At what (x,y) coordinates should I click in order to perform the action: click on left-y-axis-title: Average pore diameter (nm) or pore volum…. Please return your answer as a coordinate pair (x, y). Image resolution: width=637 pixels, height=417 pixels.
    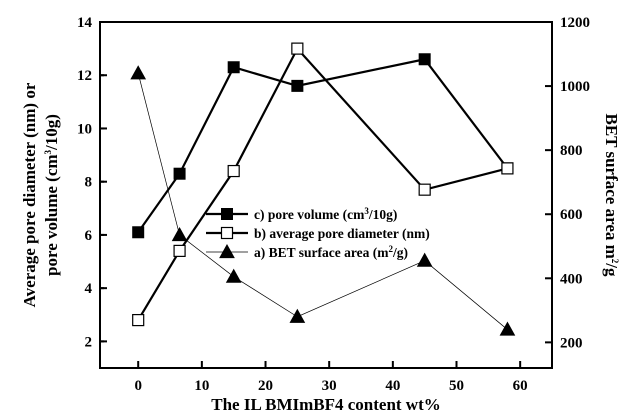
    Looking at the image, I should click on (40, 194).